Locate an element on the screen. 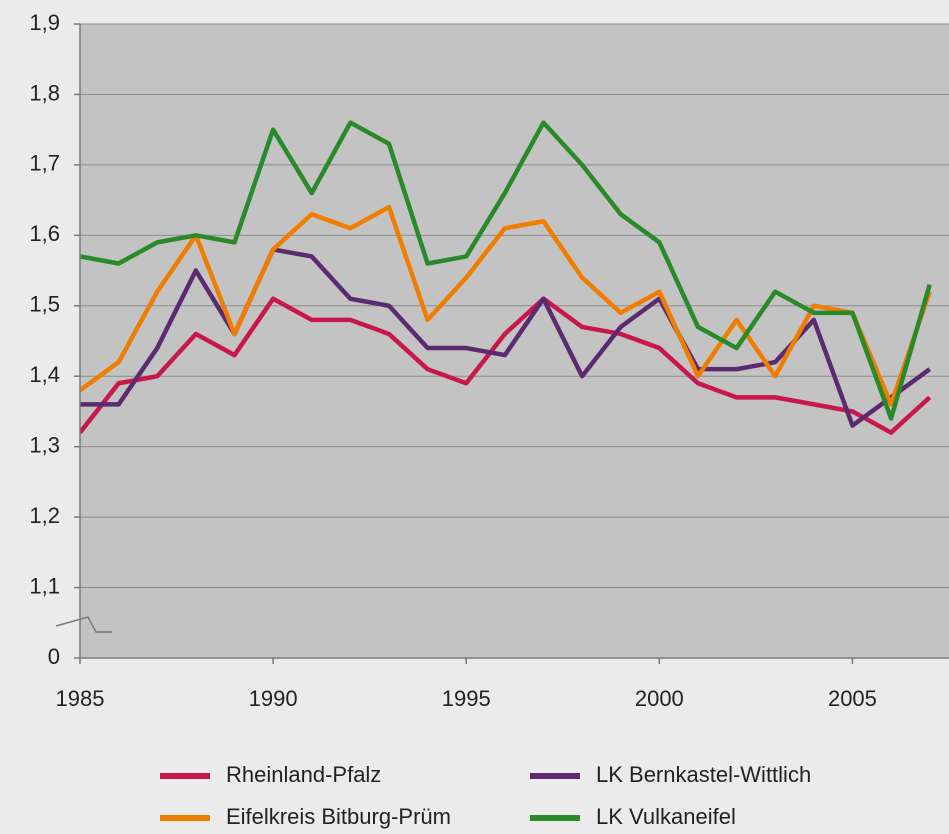 The width and height of the screenshot is (949, 834). y-tick-label: 1,8 is located at coordinates (44, 92).